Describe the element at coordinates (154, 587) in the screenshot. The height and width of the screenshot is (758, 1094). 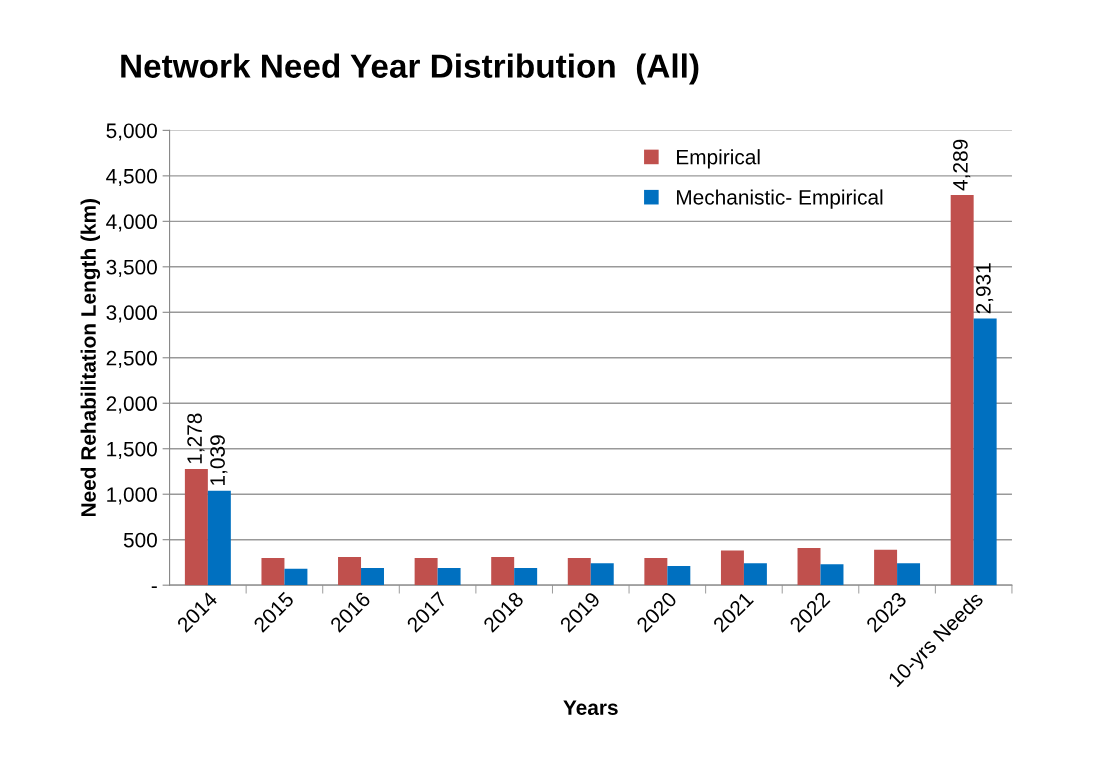
I see `y-tick-label: -` at that location.